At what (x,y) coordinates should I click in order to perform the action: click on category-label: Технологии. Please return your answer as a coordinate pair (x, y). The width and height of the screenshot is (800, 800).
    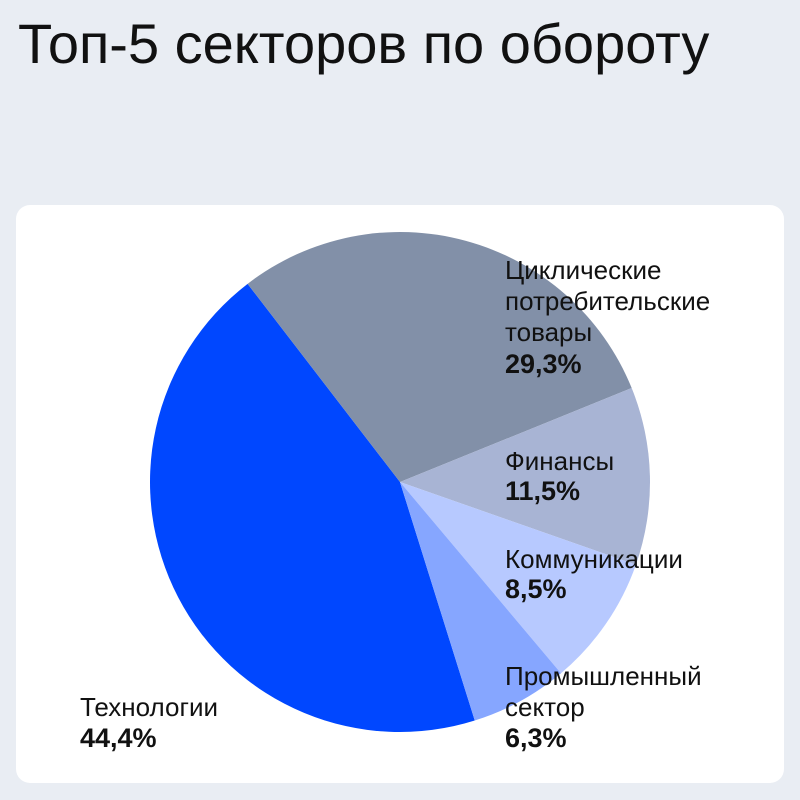
    Looking at the image, I should click on (149, 707).